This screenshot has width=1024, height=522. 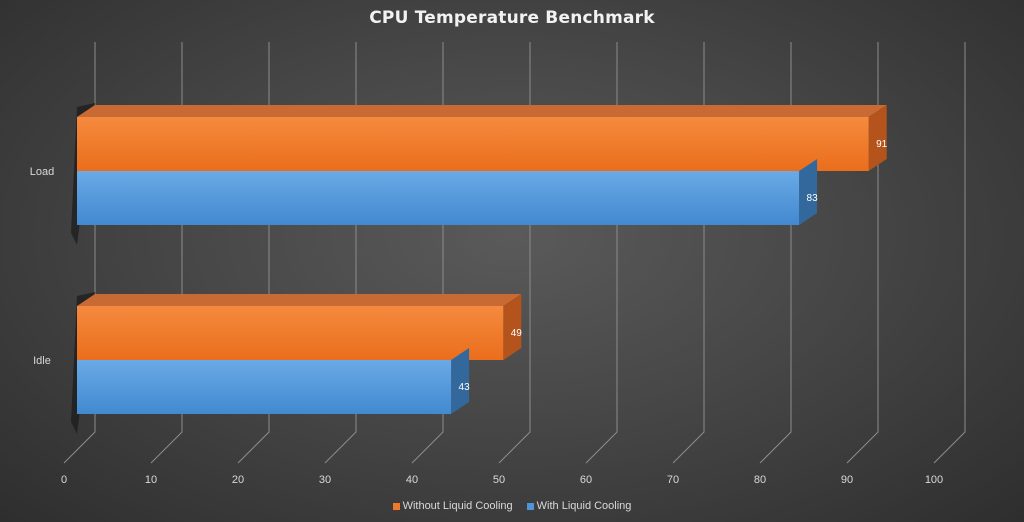 What do you see at coordinates (882, 144) in the screenshot?
I see `data-label: 91` at bounding box center [882, 144].